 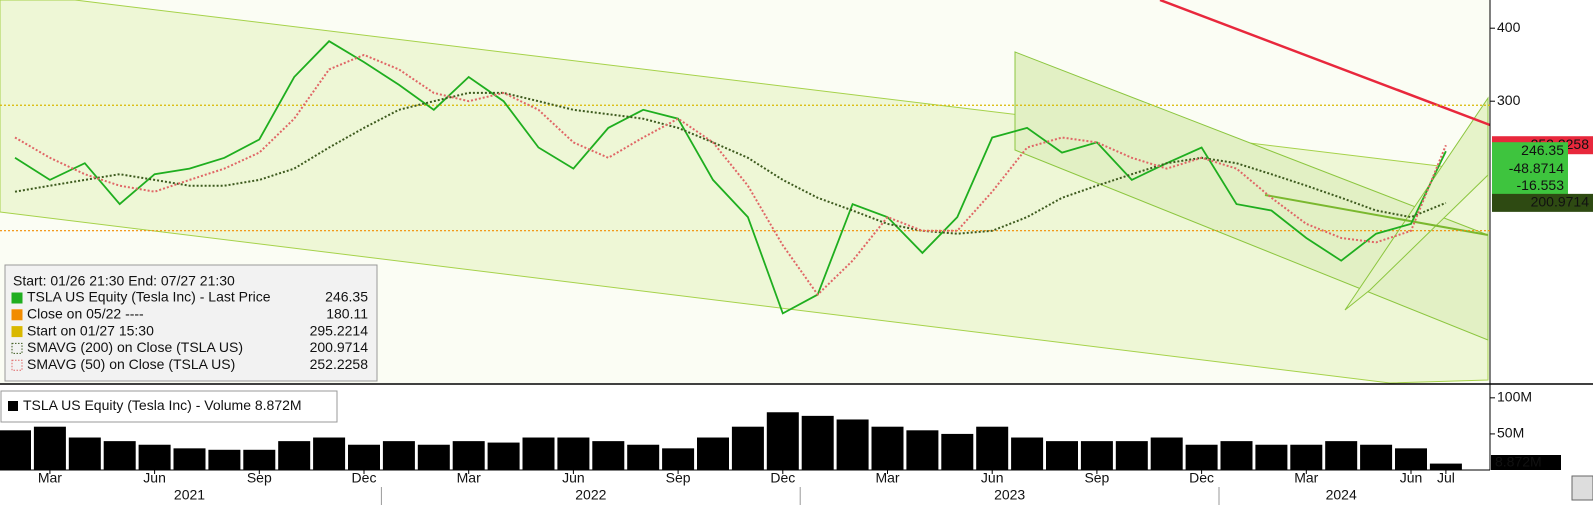 I want to click on menu-button, so click(x=1582, y=488).